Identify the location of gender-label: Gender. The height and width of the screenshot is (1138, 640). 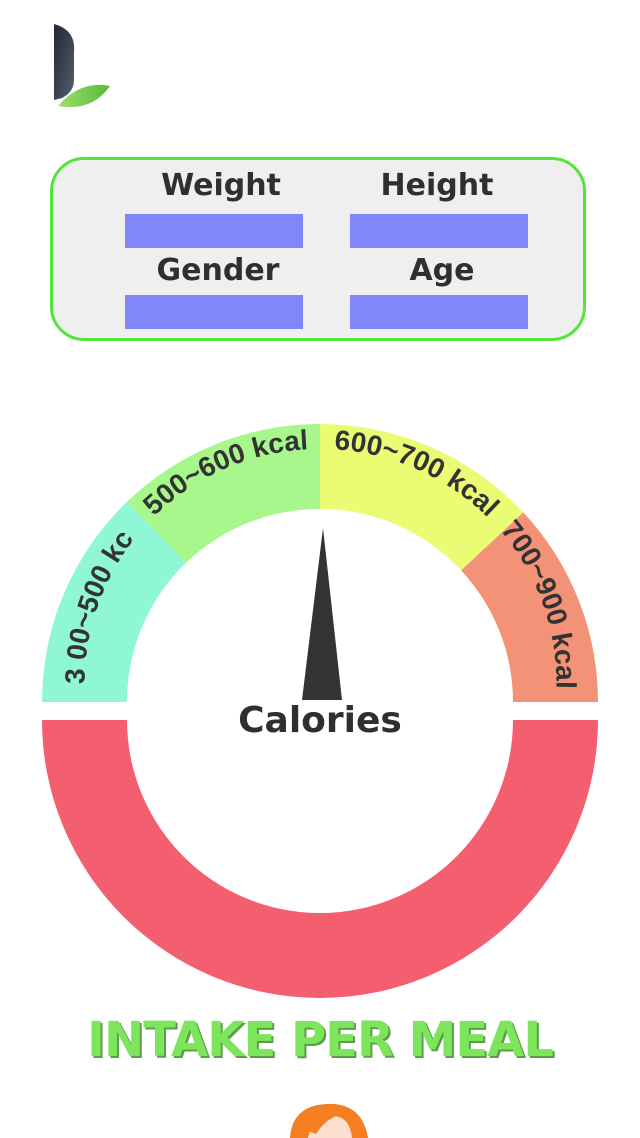
(218, 270).